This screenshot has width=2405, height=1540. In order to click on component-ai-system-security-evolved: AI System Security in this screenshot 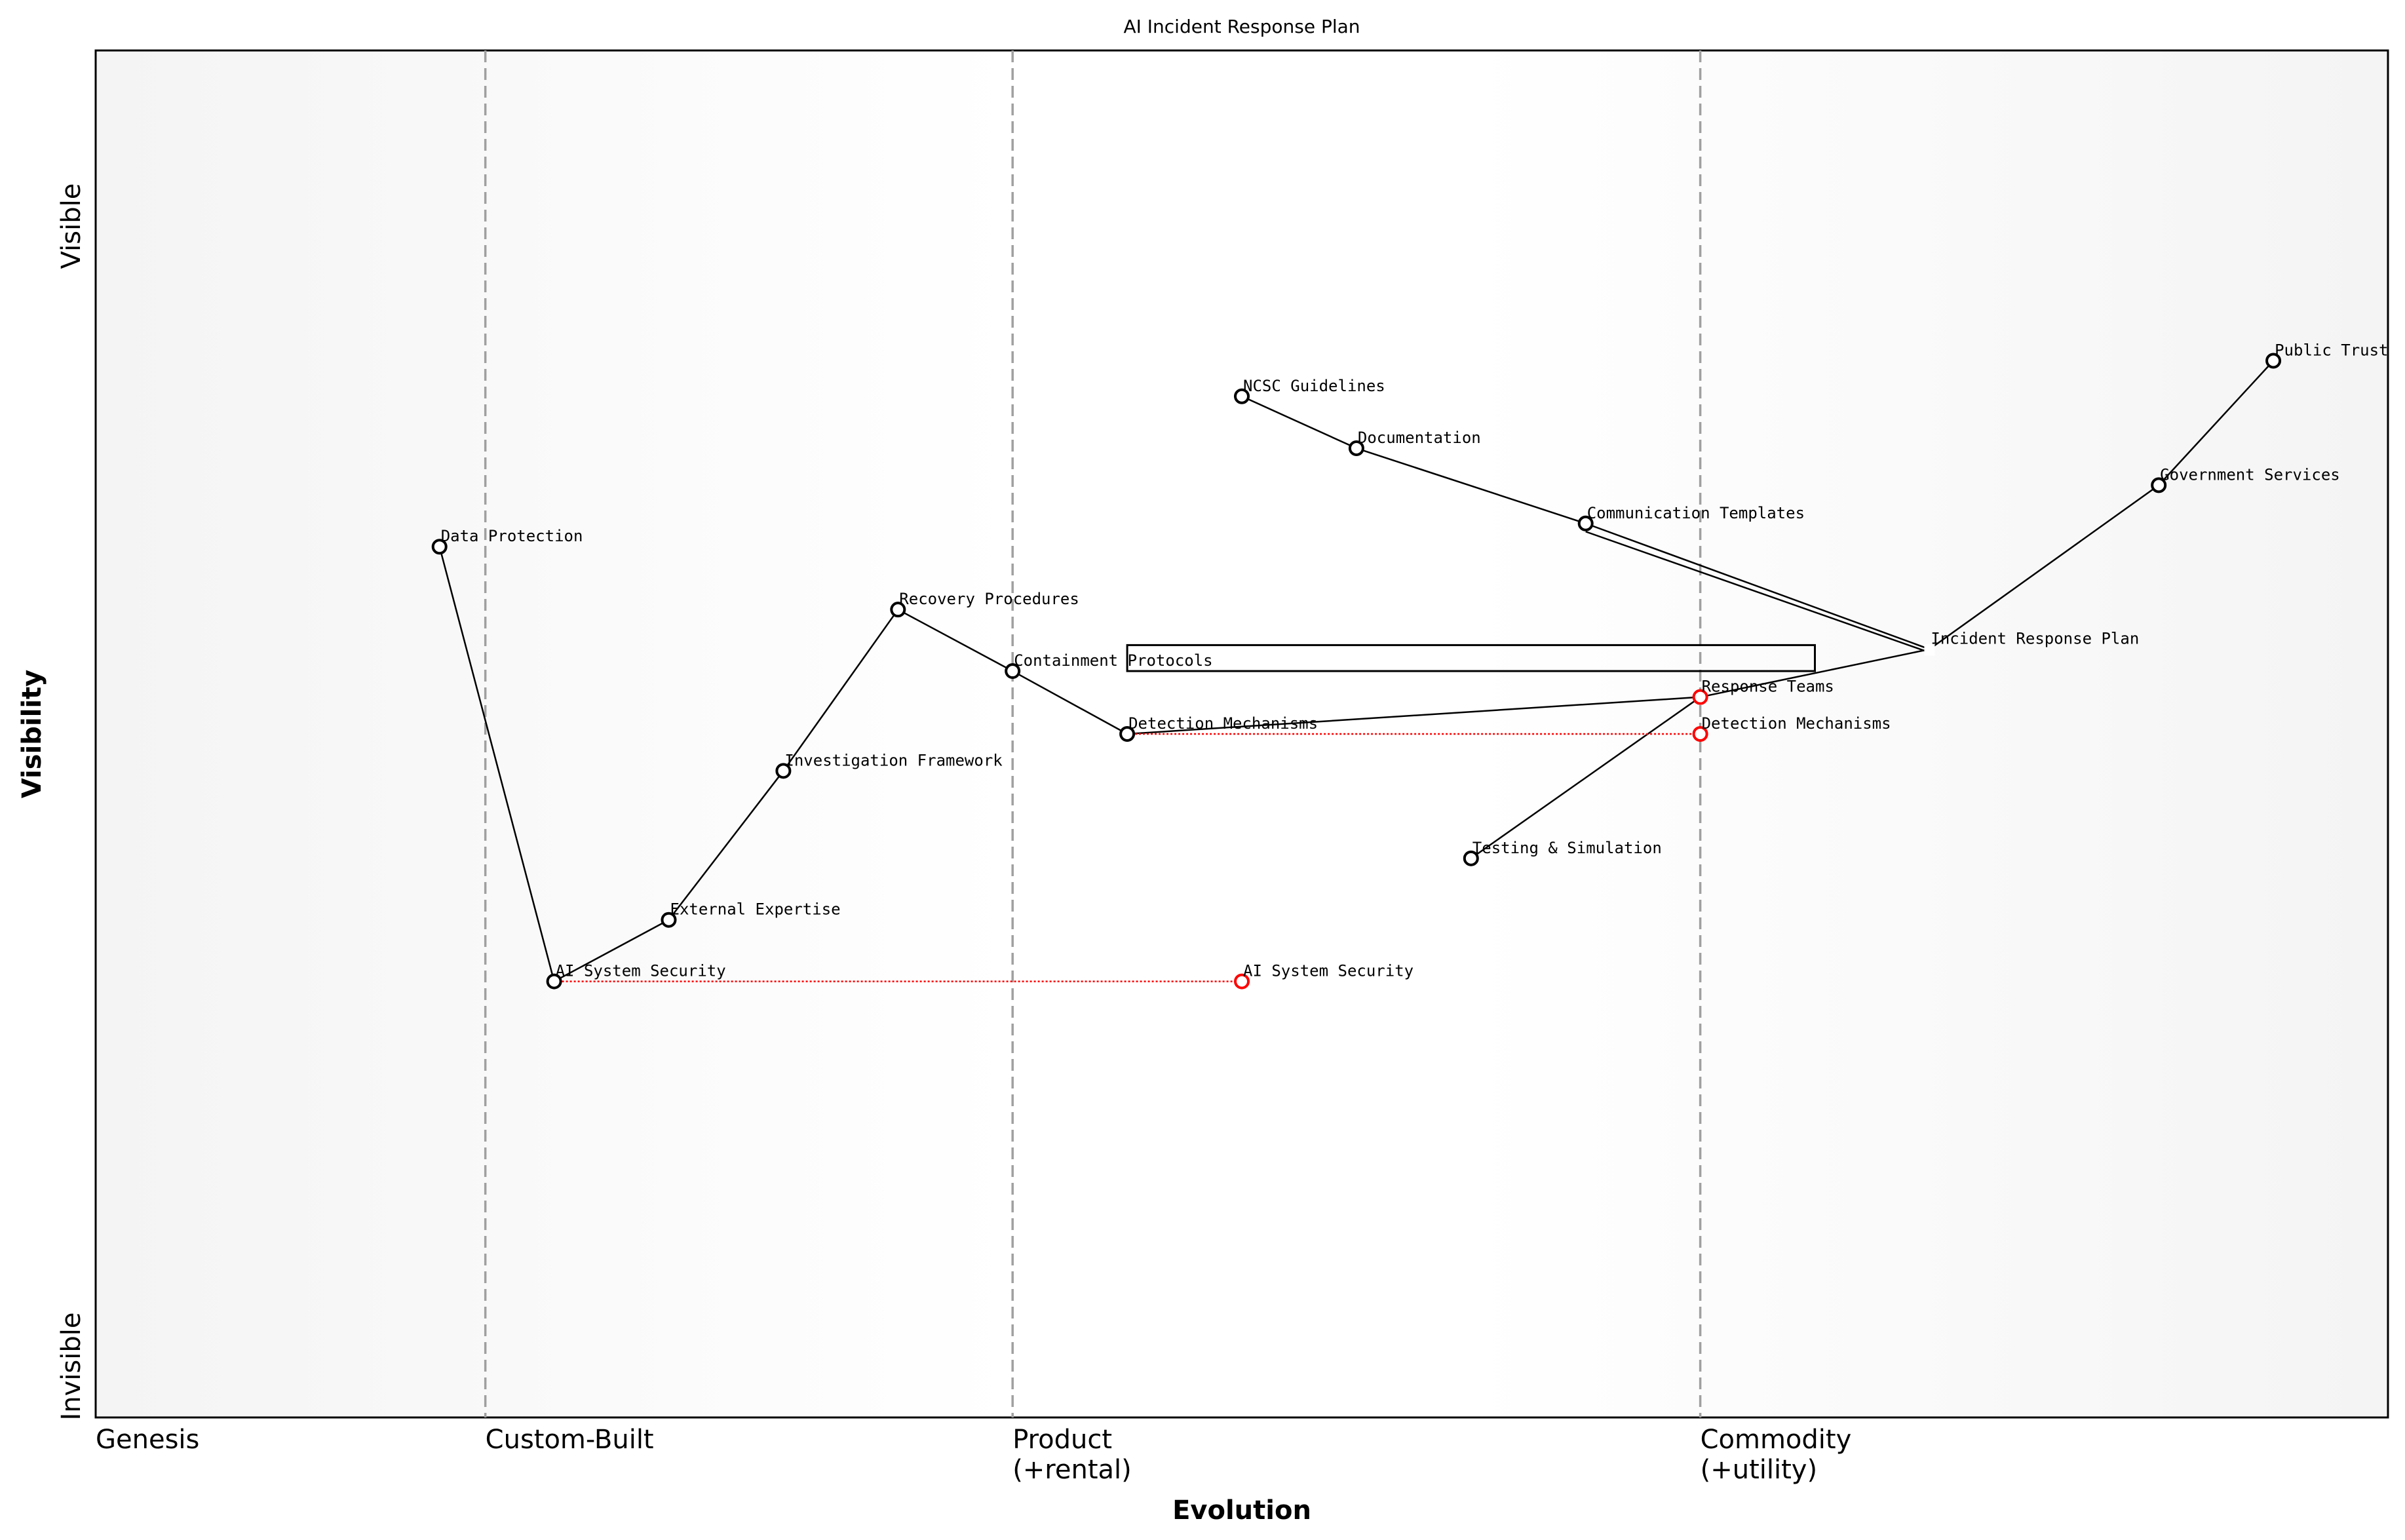, I will do `click(1324, 976)`.